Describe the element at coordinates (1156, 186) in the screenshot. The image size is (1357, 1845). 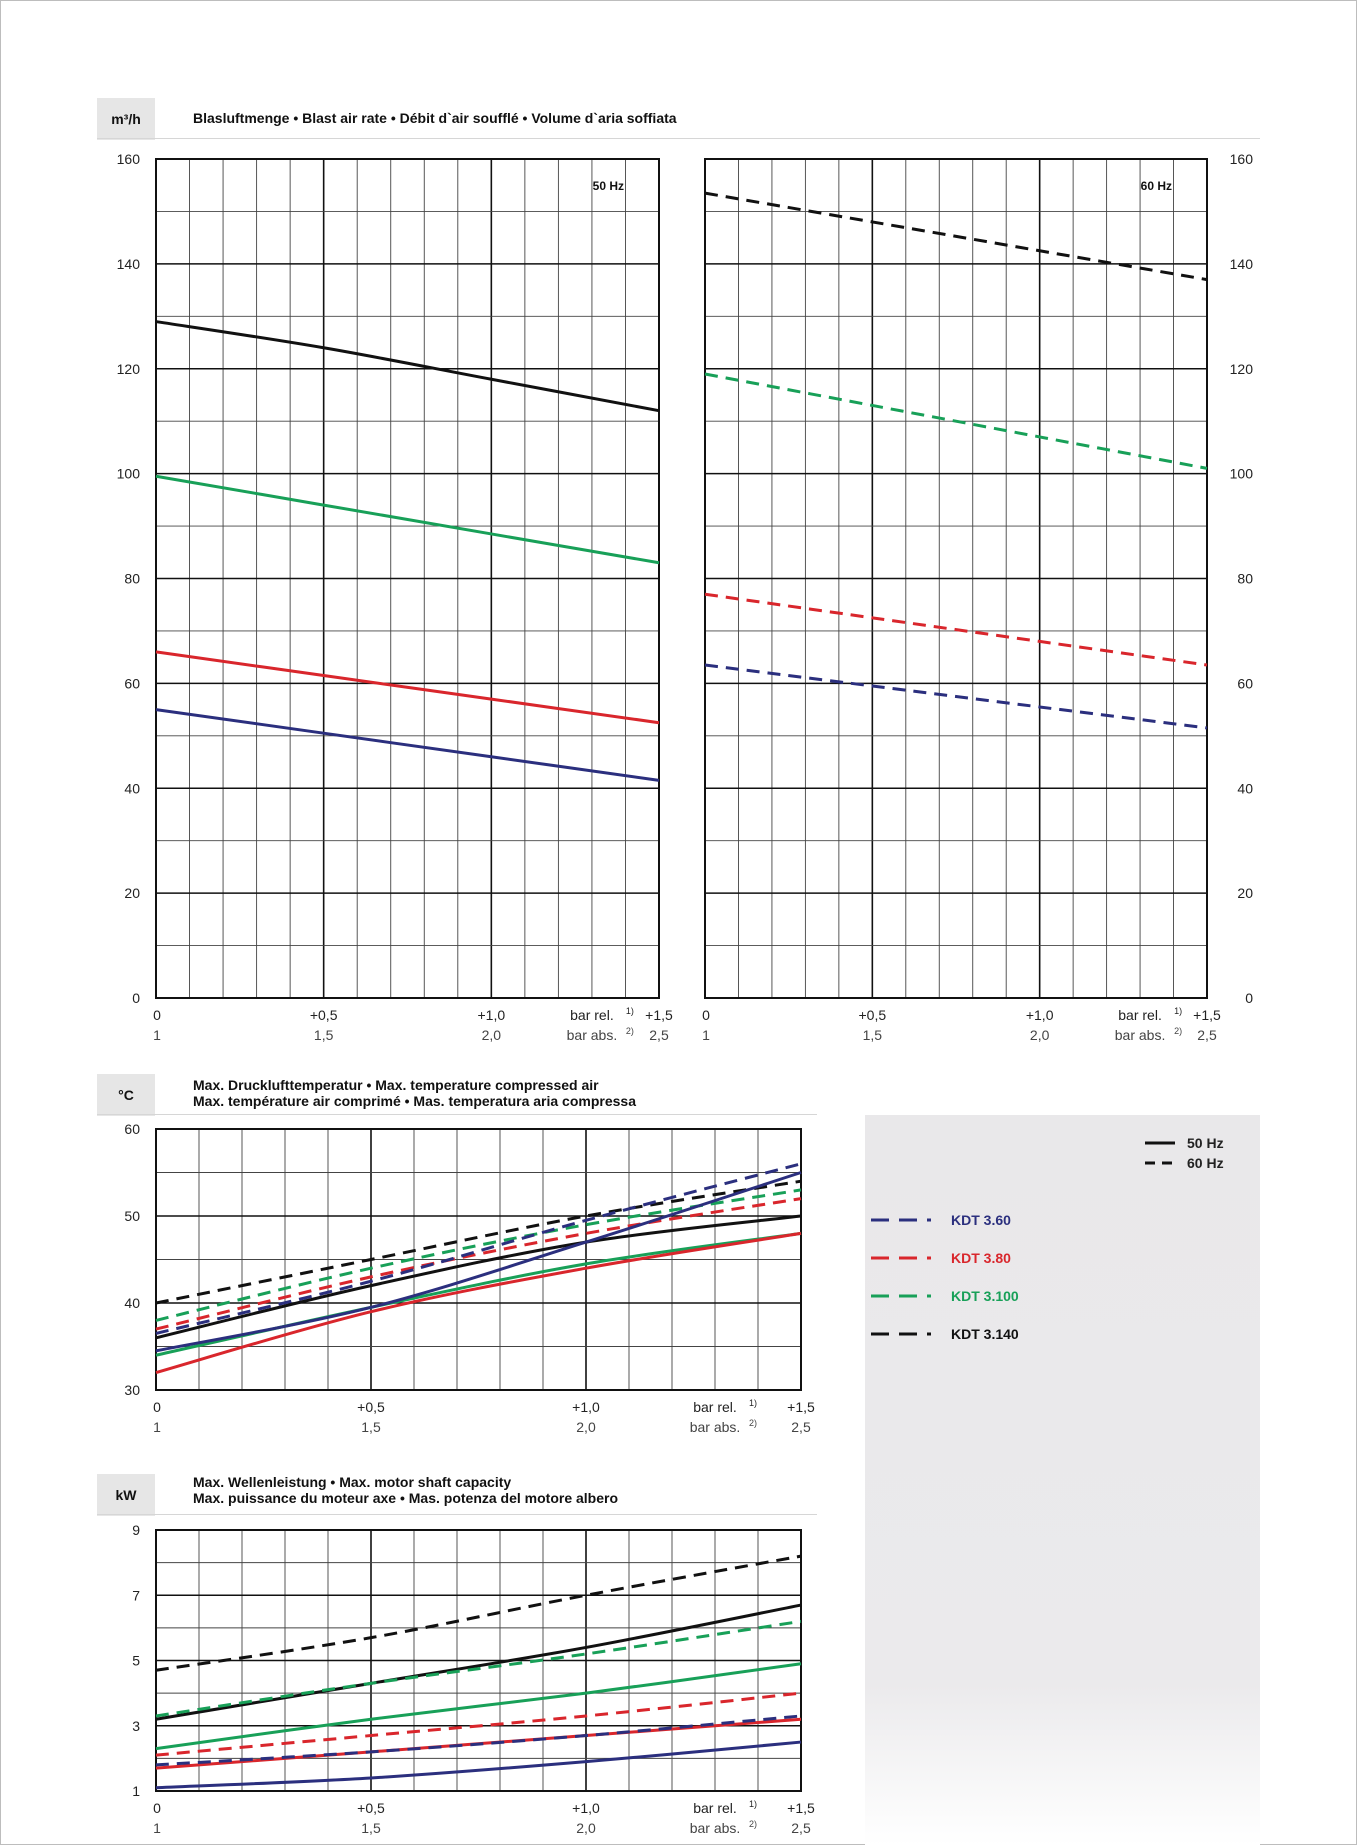
I see `air-60hz-hz-label: 60 Hz` at that location.